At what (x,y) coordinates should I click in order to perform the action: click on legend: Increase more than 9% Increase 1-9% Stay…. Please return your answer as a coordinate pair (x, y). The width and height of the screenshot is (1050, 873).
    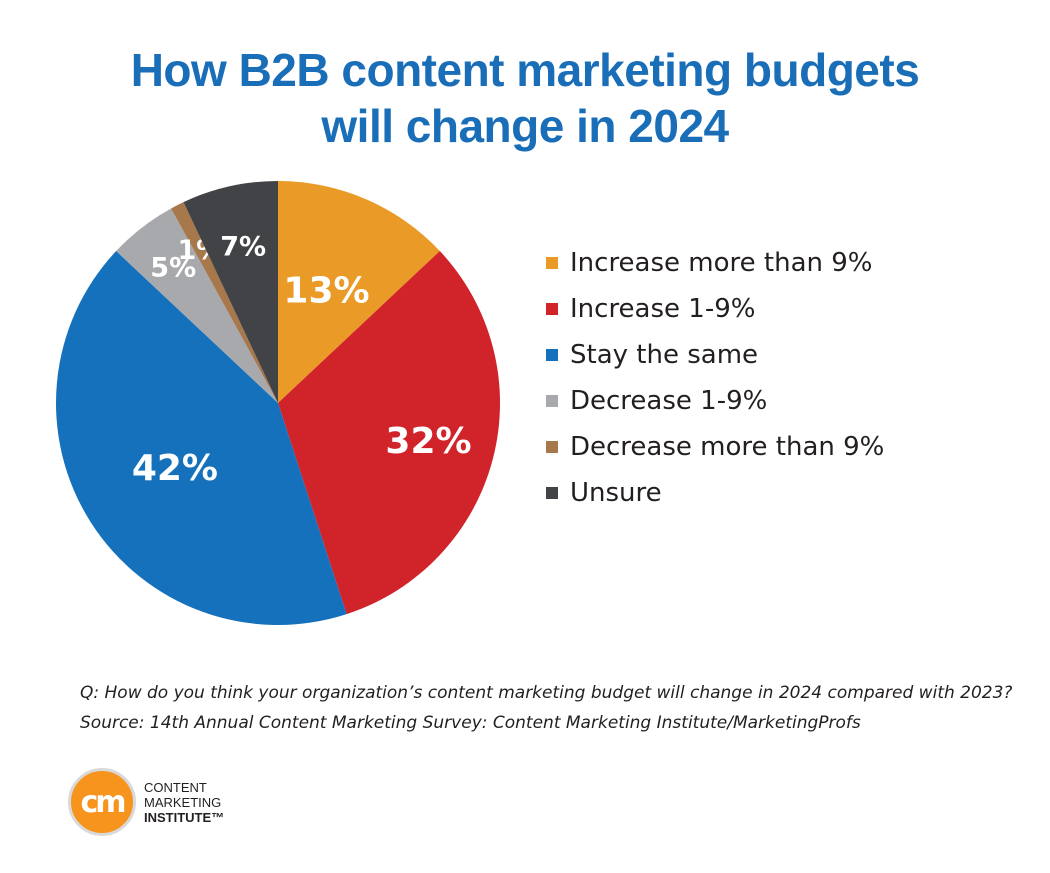
    Looking at the image, I should click on (715, 378).